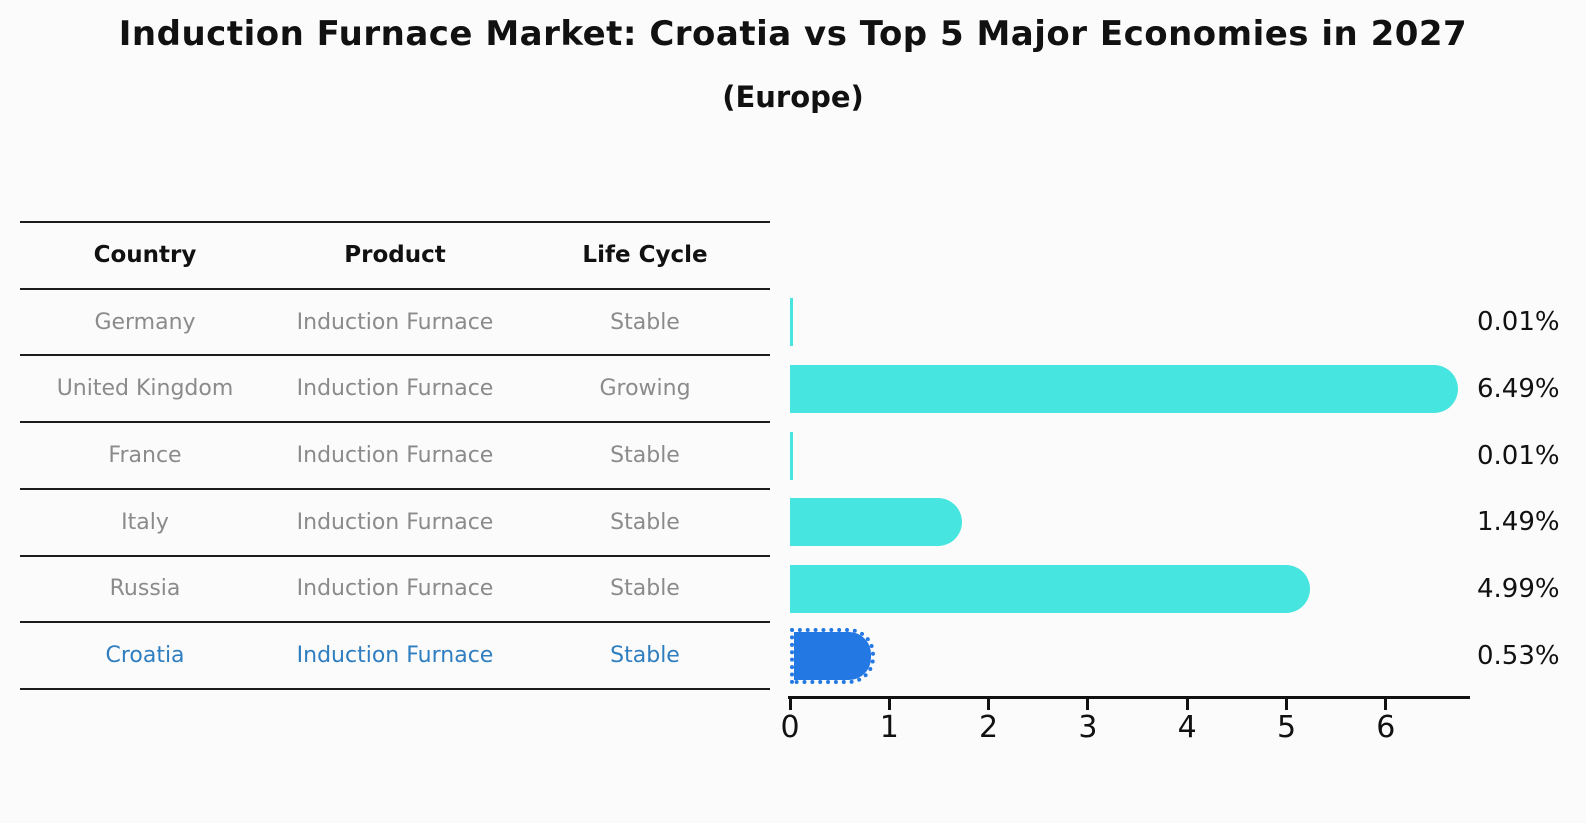  What do you see at coordinates (1518, 588) in the screenshot?
I see `value-label: 4.99%` at bounding box center [1518, 588].